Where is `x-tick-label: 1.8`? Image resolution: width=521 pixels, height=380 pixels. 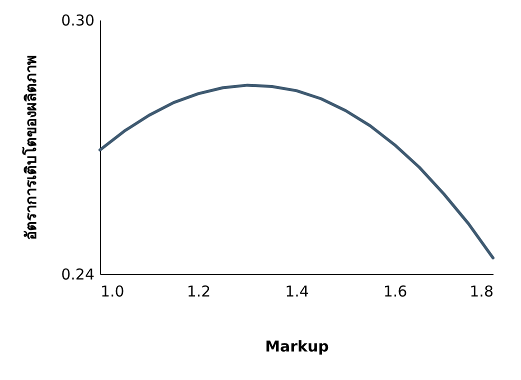
x-tick-label: 1.8 is located at coordinates (482, 291).